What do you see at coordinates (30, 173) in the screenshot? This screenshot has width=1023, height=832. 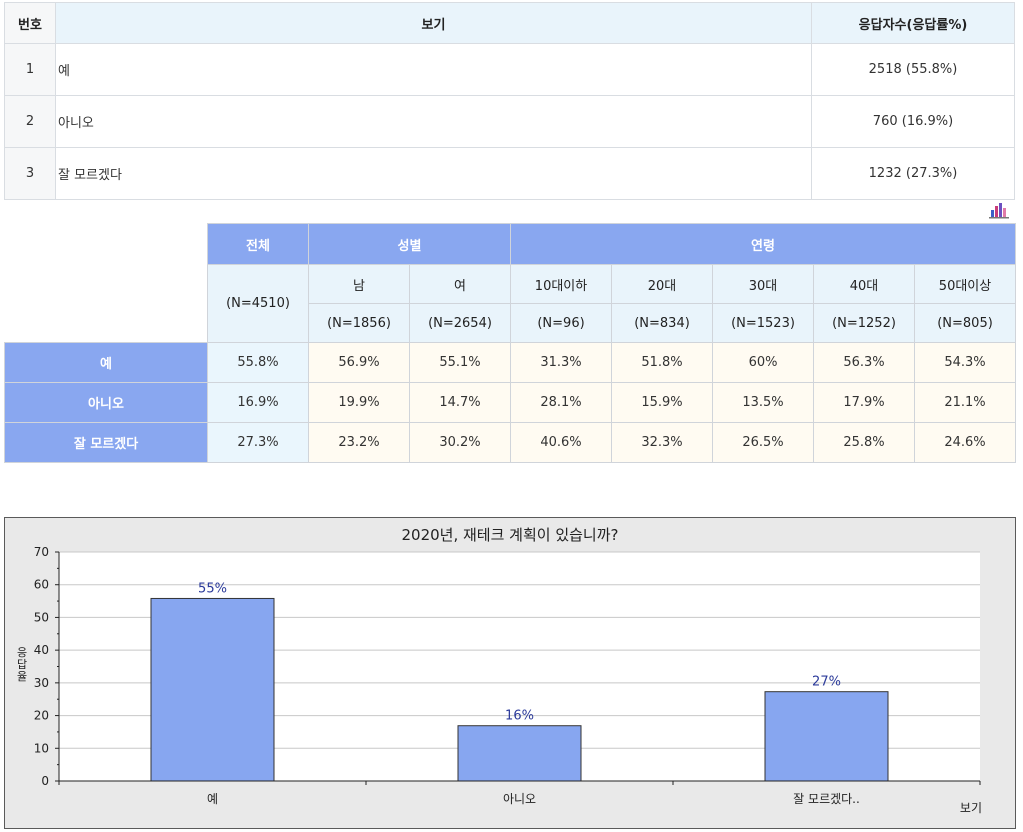 I see `row-no: 3` at bounding box center [30, 173].